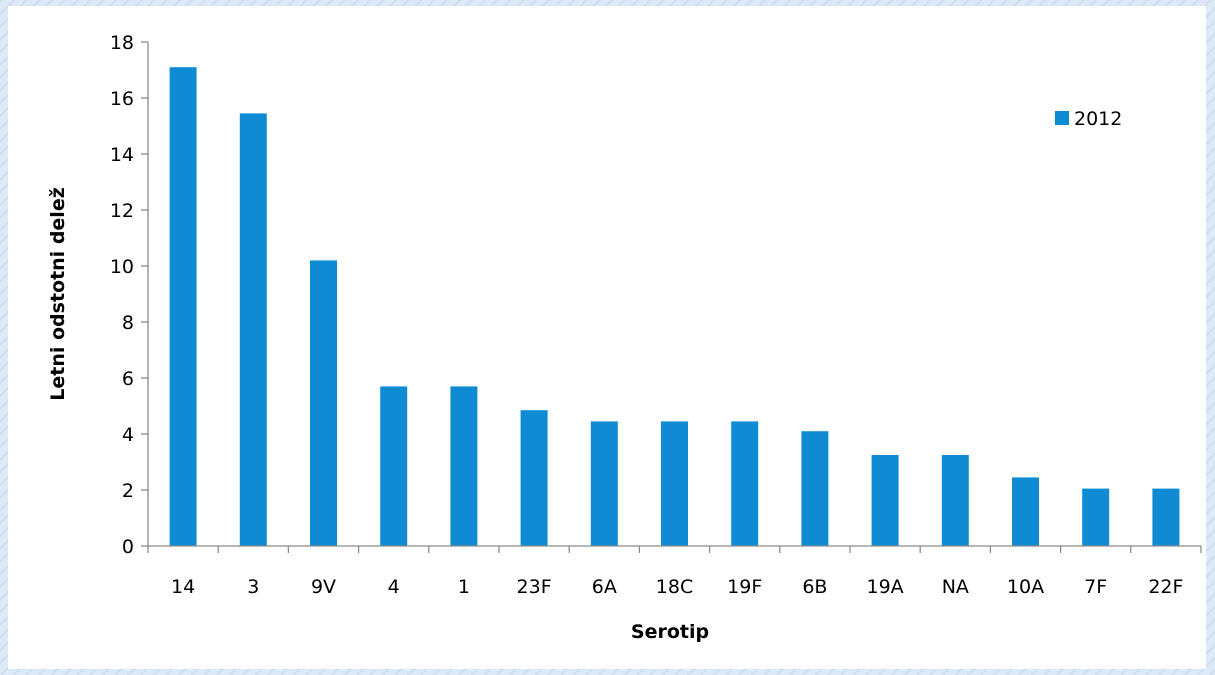 This screenshot has width=1215, height=675. I want to click on bar-23F, so click(534, 478).